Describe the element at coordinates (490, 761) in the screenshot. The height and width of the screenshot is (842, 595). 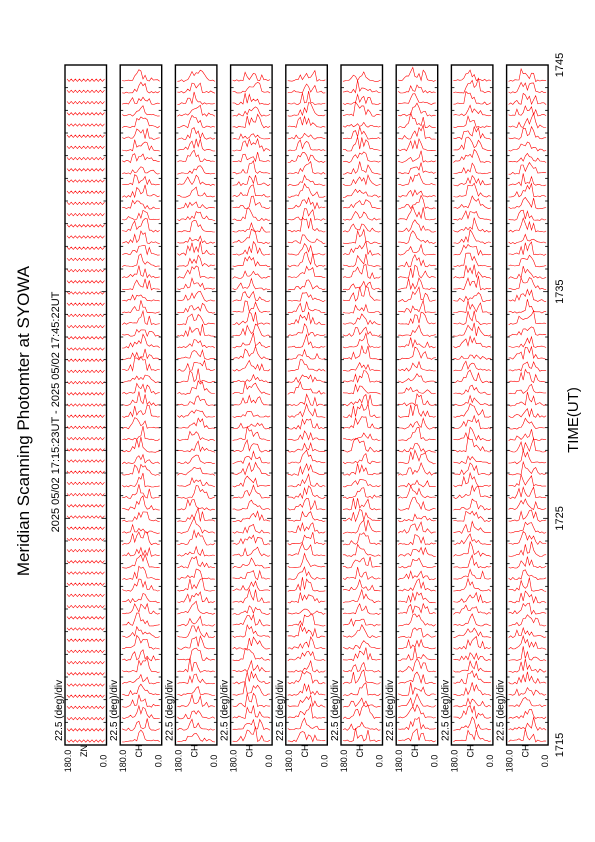
I see `y-tick-label: 0.0` at that location.